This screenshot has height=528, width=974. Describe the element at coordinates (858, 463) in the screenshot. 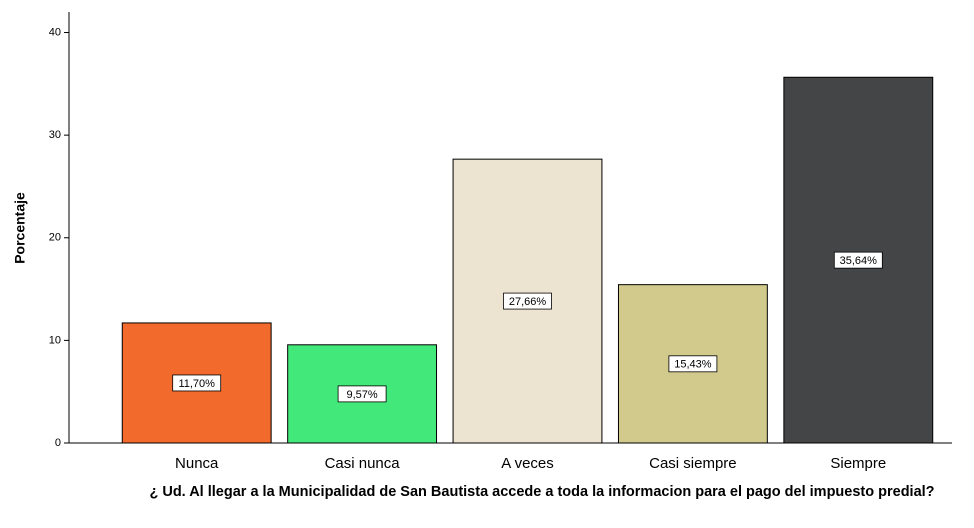

I see `x-tick-label: Siempre` at that location.